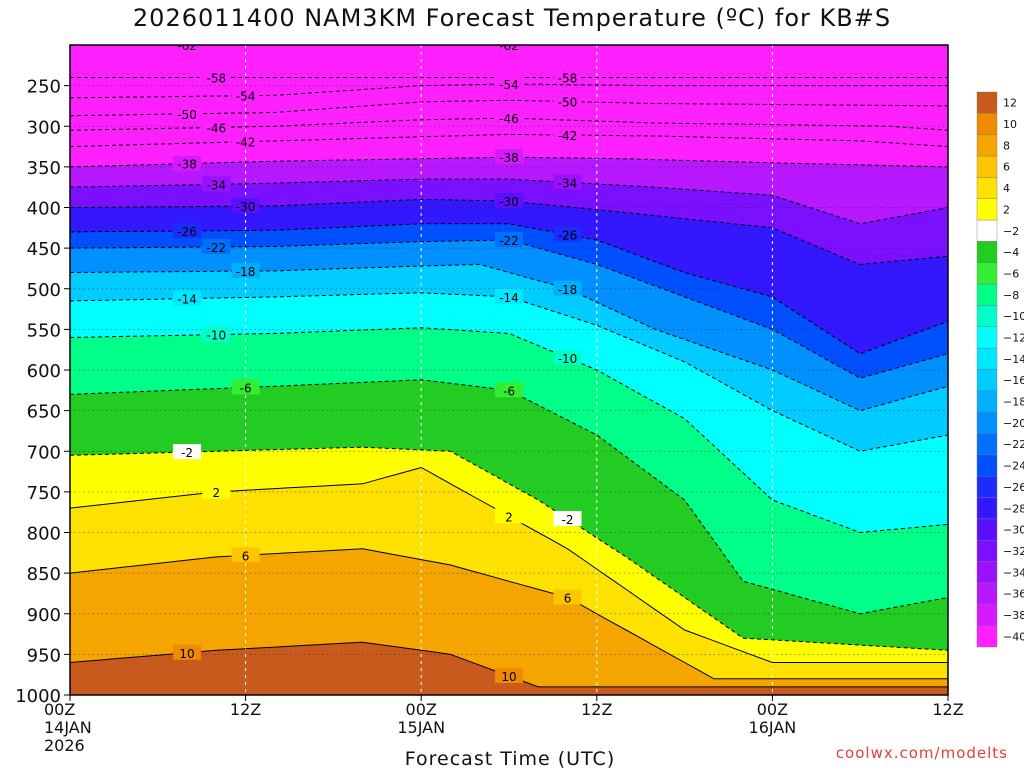 This screenshot has height=768, width=1024. What do you see at coordinates (1013, 636) in the screenshot?
I see `colorbar-label: −40` at bounding box center [1013, 636].